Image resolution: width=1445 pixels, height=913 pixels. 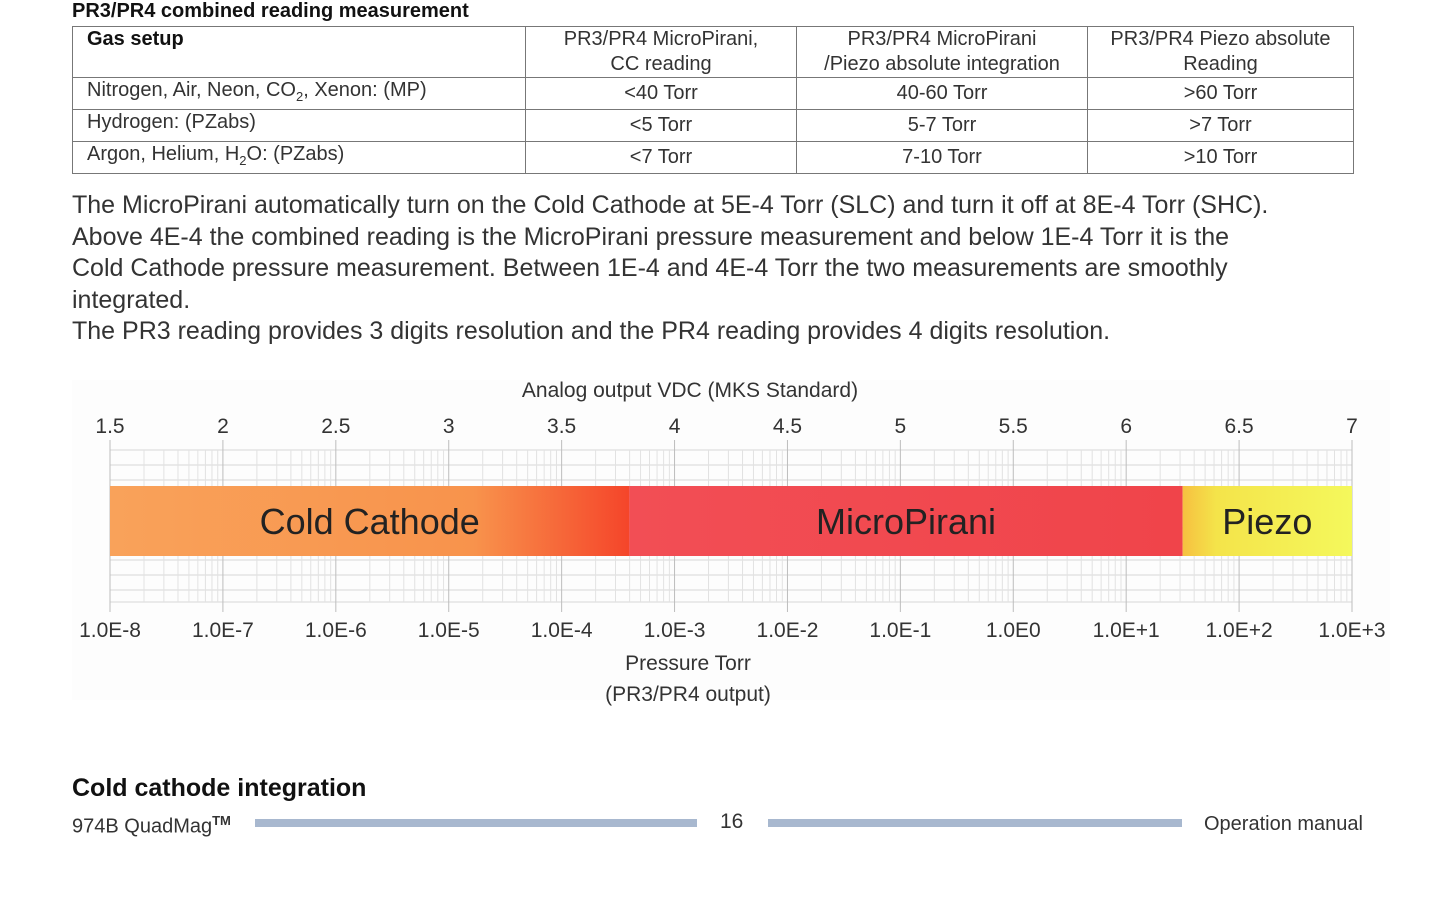 What do you see at coordinates (270, 11) in the screenshot?
I see `section-title: PR3/PR4 combined reading measurement` at bounding box center [270, 11].